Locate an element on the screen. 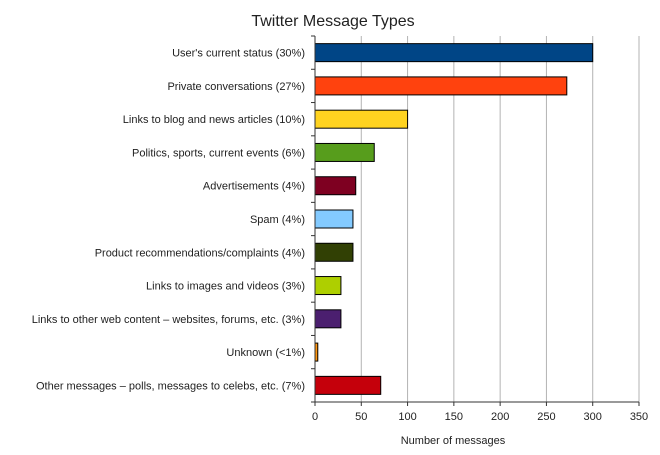 This screenshot has height=455, width=660. category-label: Unknown (<1%) is located at coordinates (265, 353).